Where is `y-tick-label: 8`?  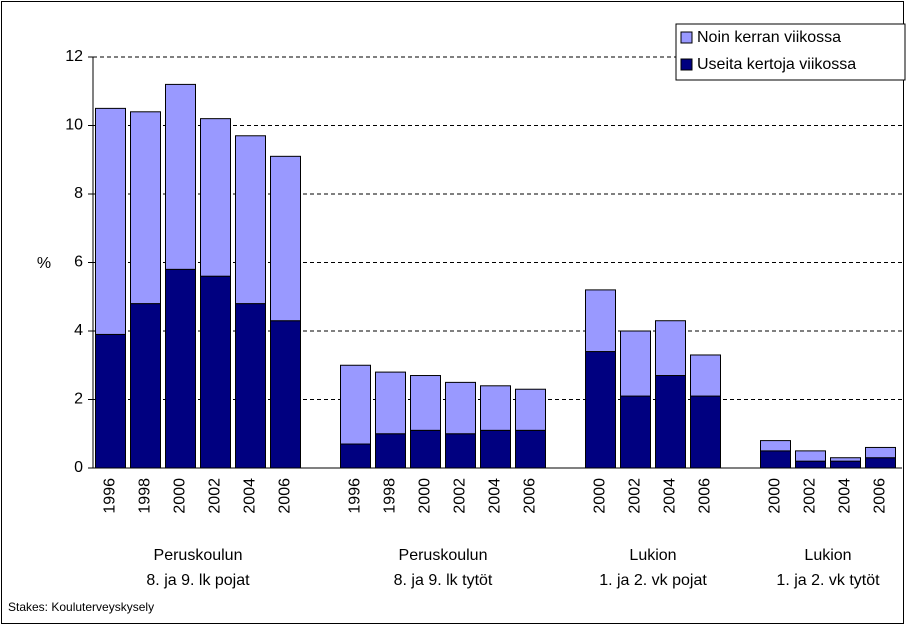
y-tick-label: 8 is located at coordinates (78, 193).